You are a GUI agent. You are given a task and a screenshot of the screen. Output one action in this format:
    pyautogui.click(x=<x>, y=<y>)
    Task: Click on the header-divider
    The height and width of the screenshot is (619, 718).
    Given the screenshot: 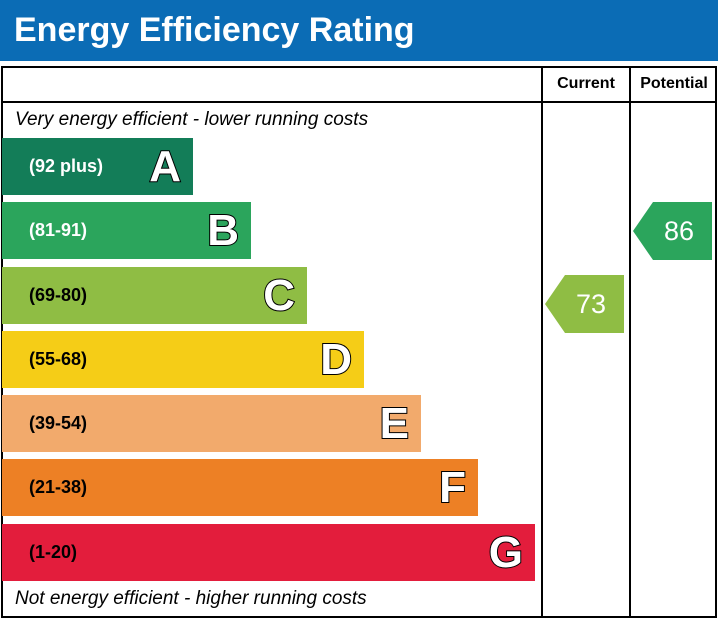 What is the action you would take?
    pyautogui.click(x=359, y=102)
    